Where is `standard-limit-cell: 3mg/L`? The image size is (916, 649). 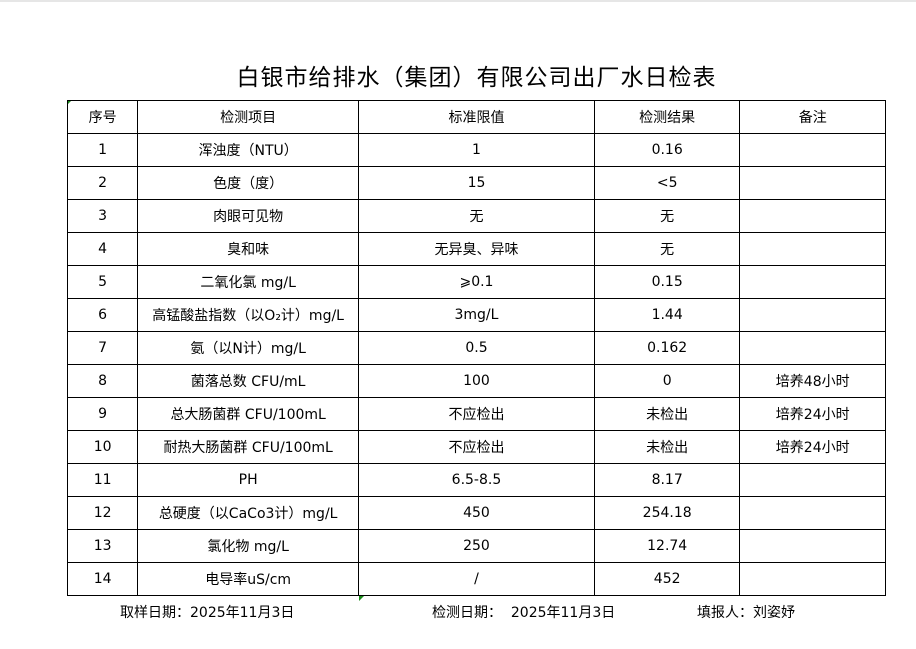
standard-limit-cell: 3mg/L is located at coordinates (476, 315).